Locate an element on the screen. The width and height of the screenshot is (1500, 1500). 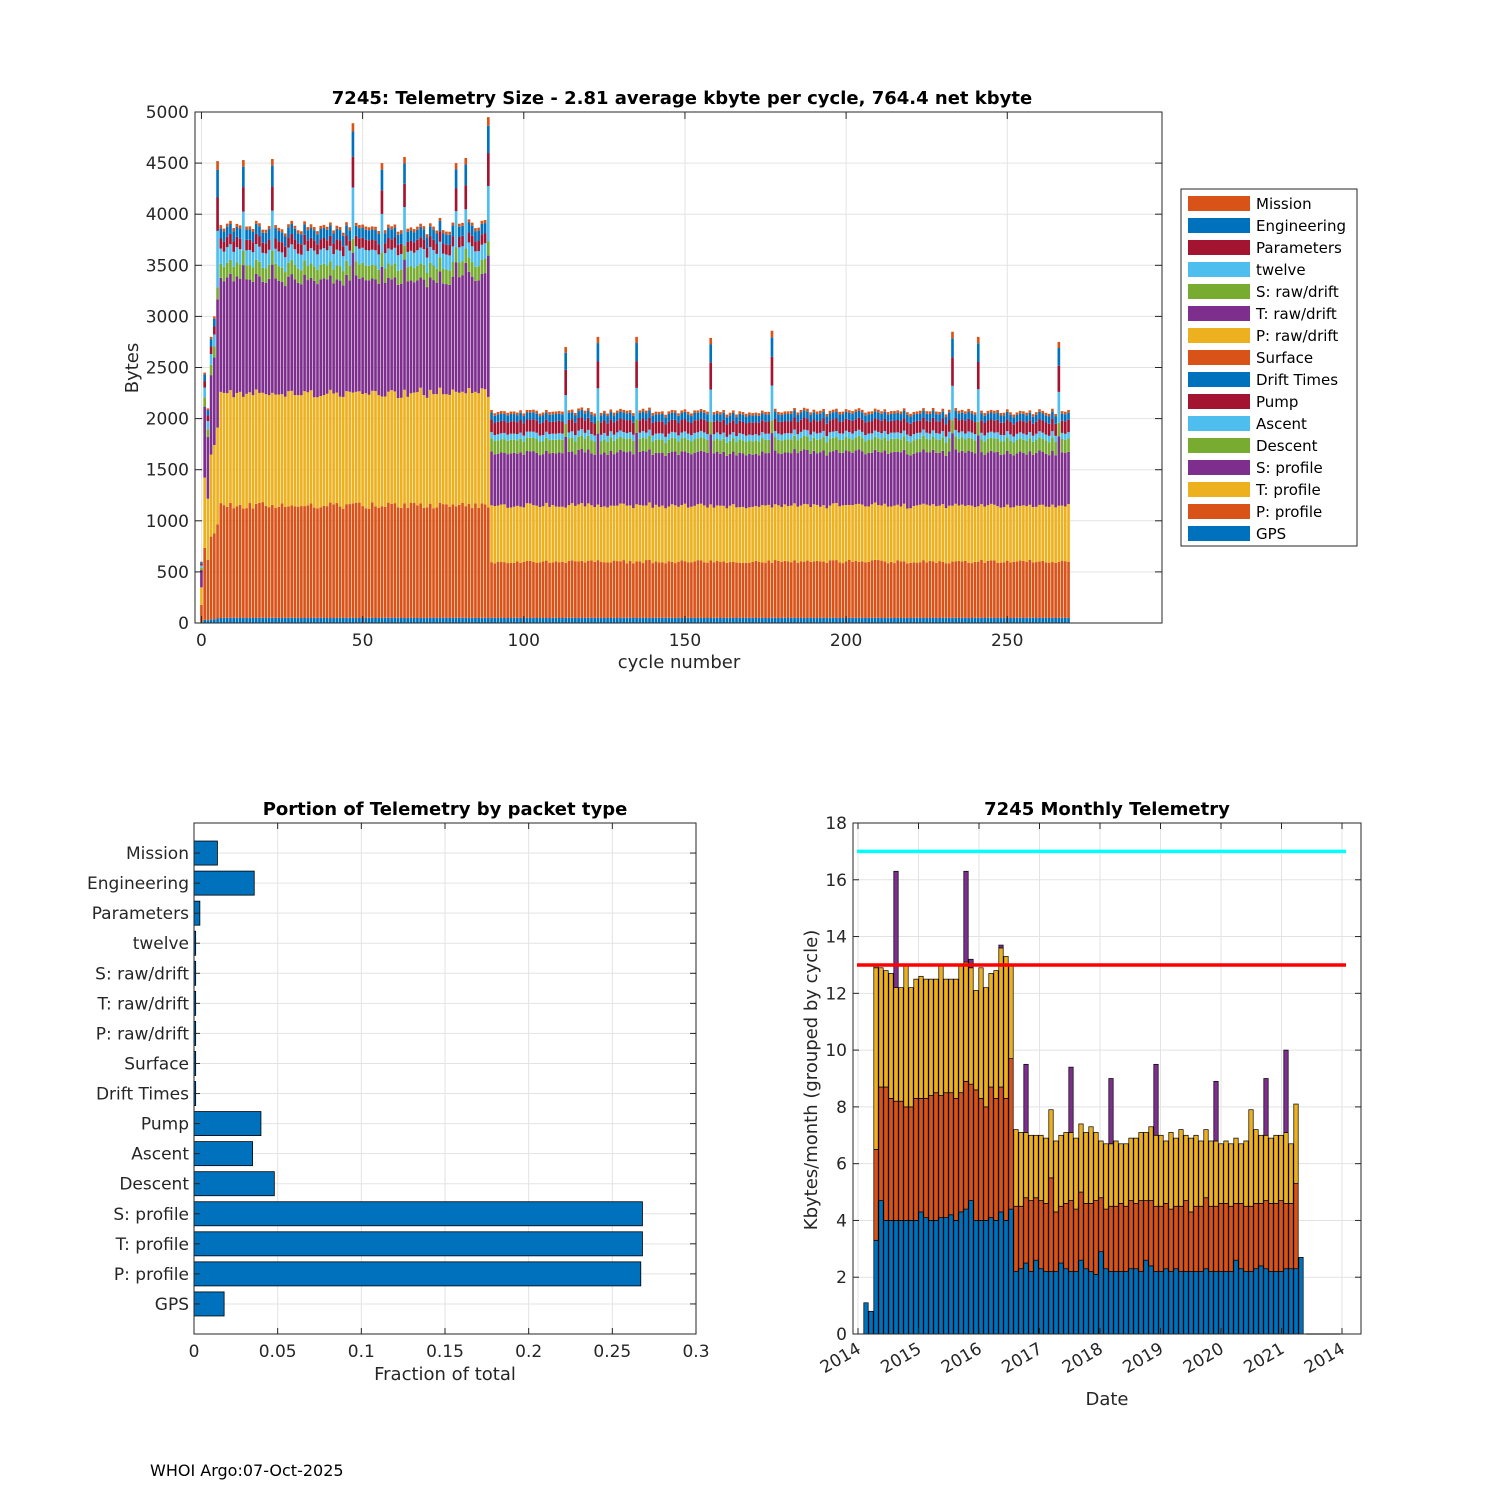
bl-xtick-label: 0.1 is located at coordinates (361, 1352).